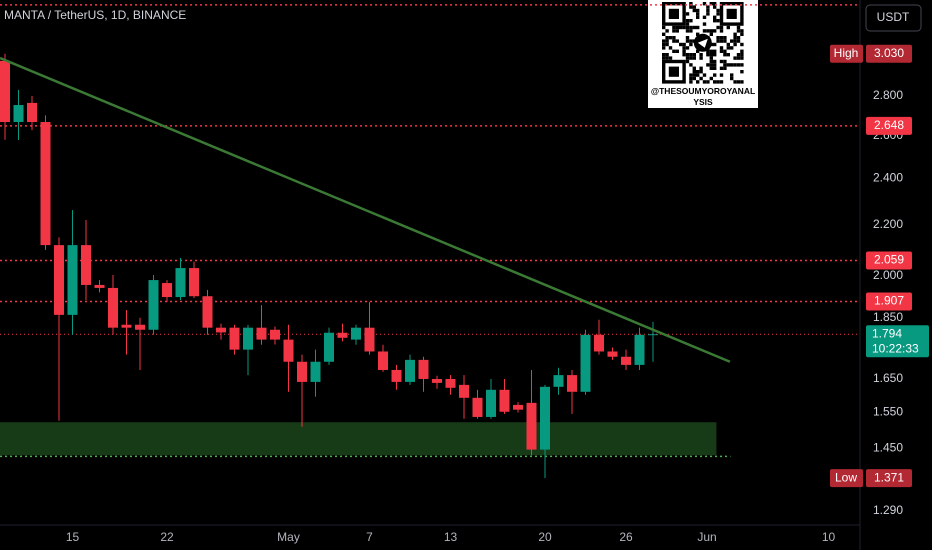 This screenshot has width=932, height=550. I want to click on x-tick-label: 10, so click(829, 537).